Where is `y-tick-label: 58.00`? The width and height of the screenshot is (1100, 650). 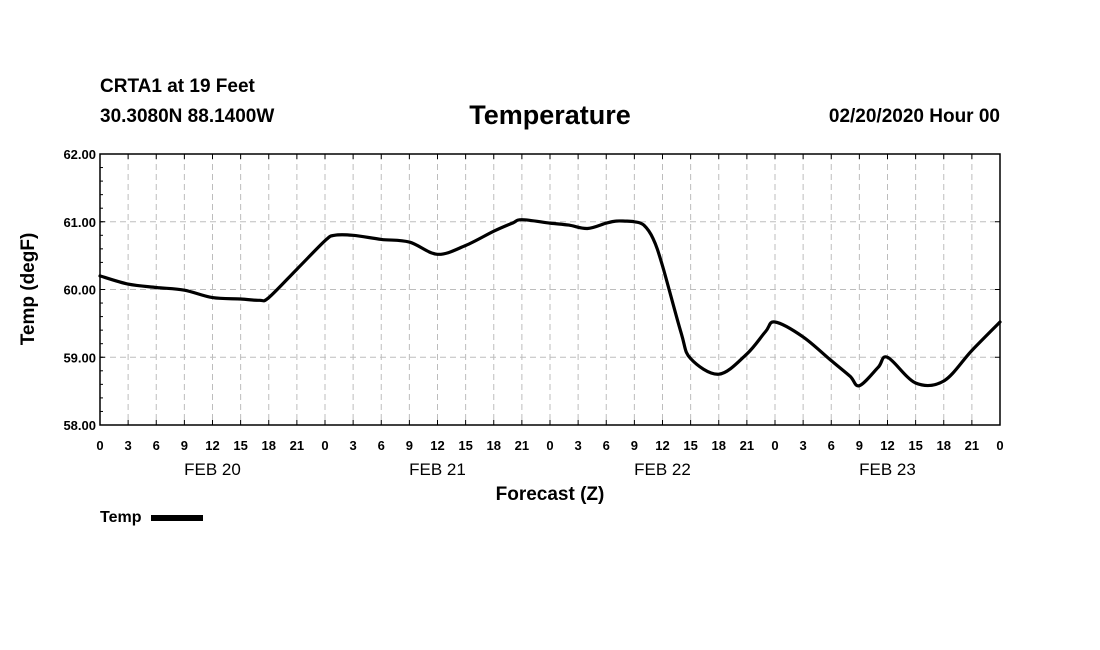
y-tick-label: 58.00 is located at coordinates (79, 425).